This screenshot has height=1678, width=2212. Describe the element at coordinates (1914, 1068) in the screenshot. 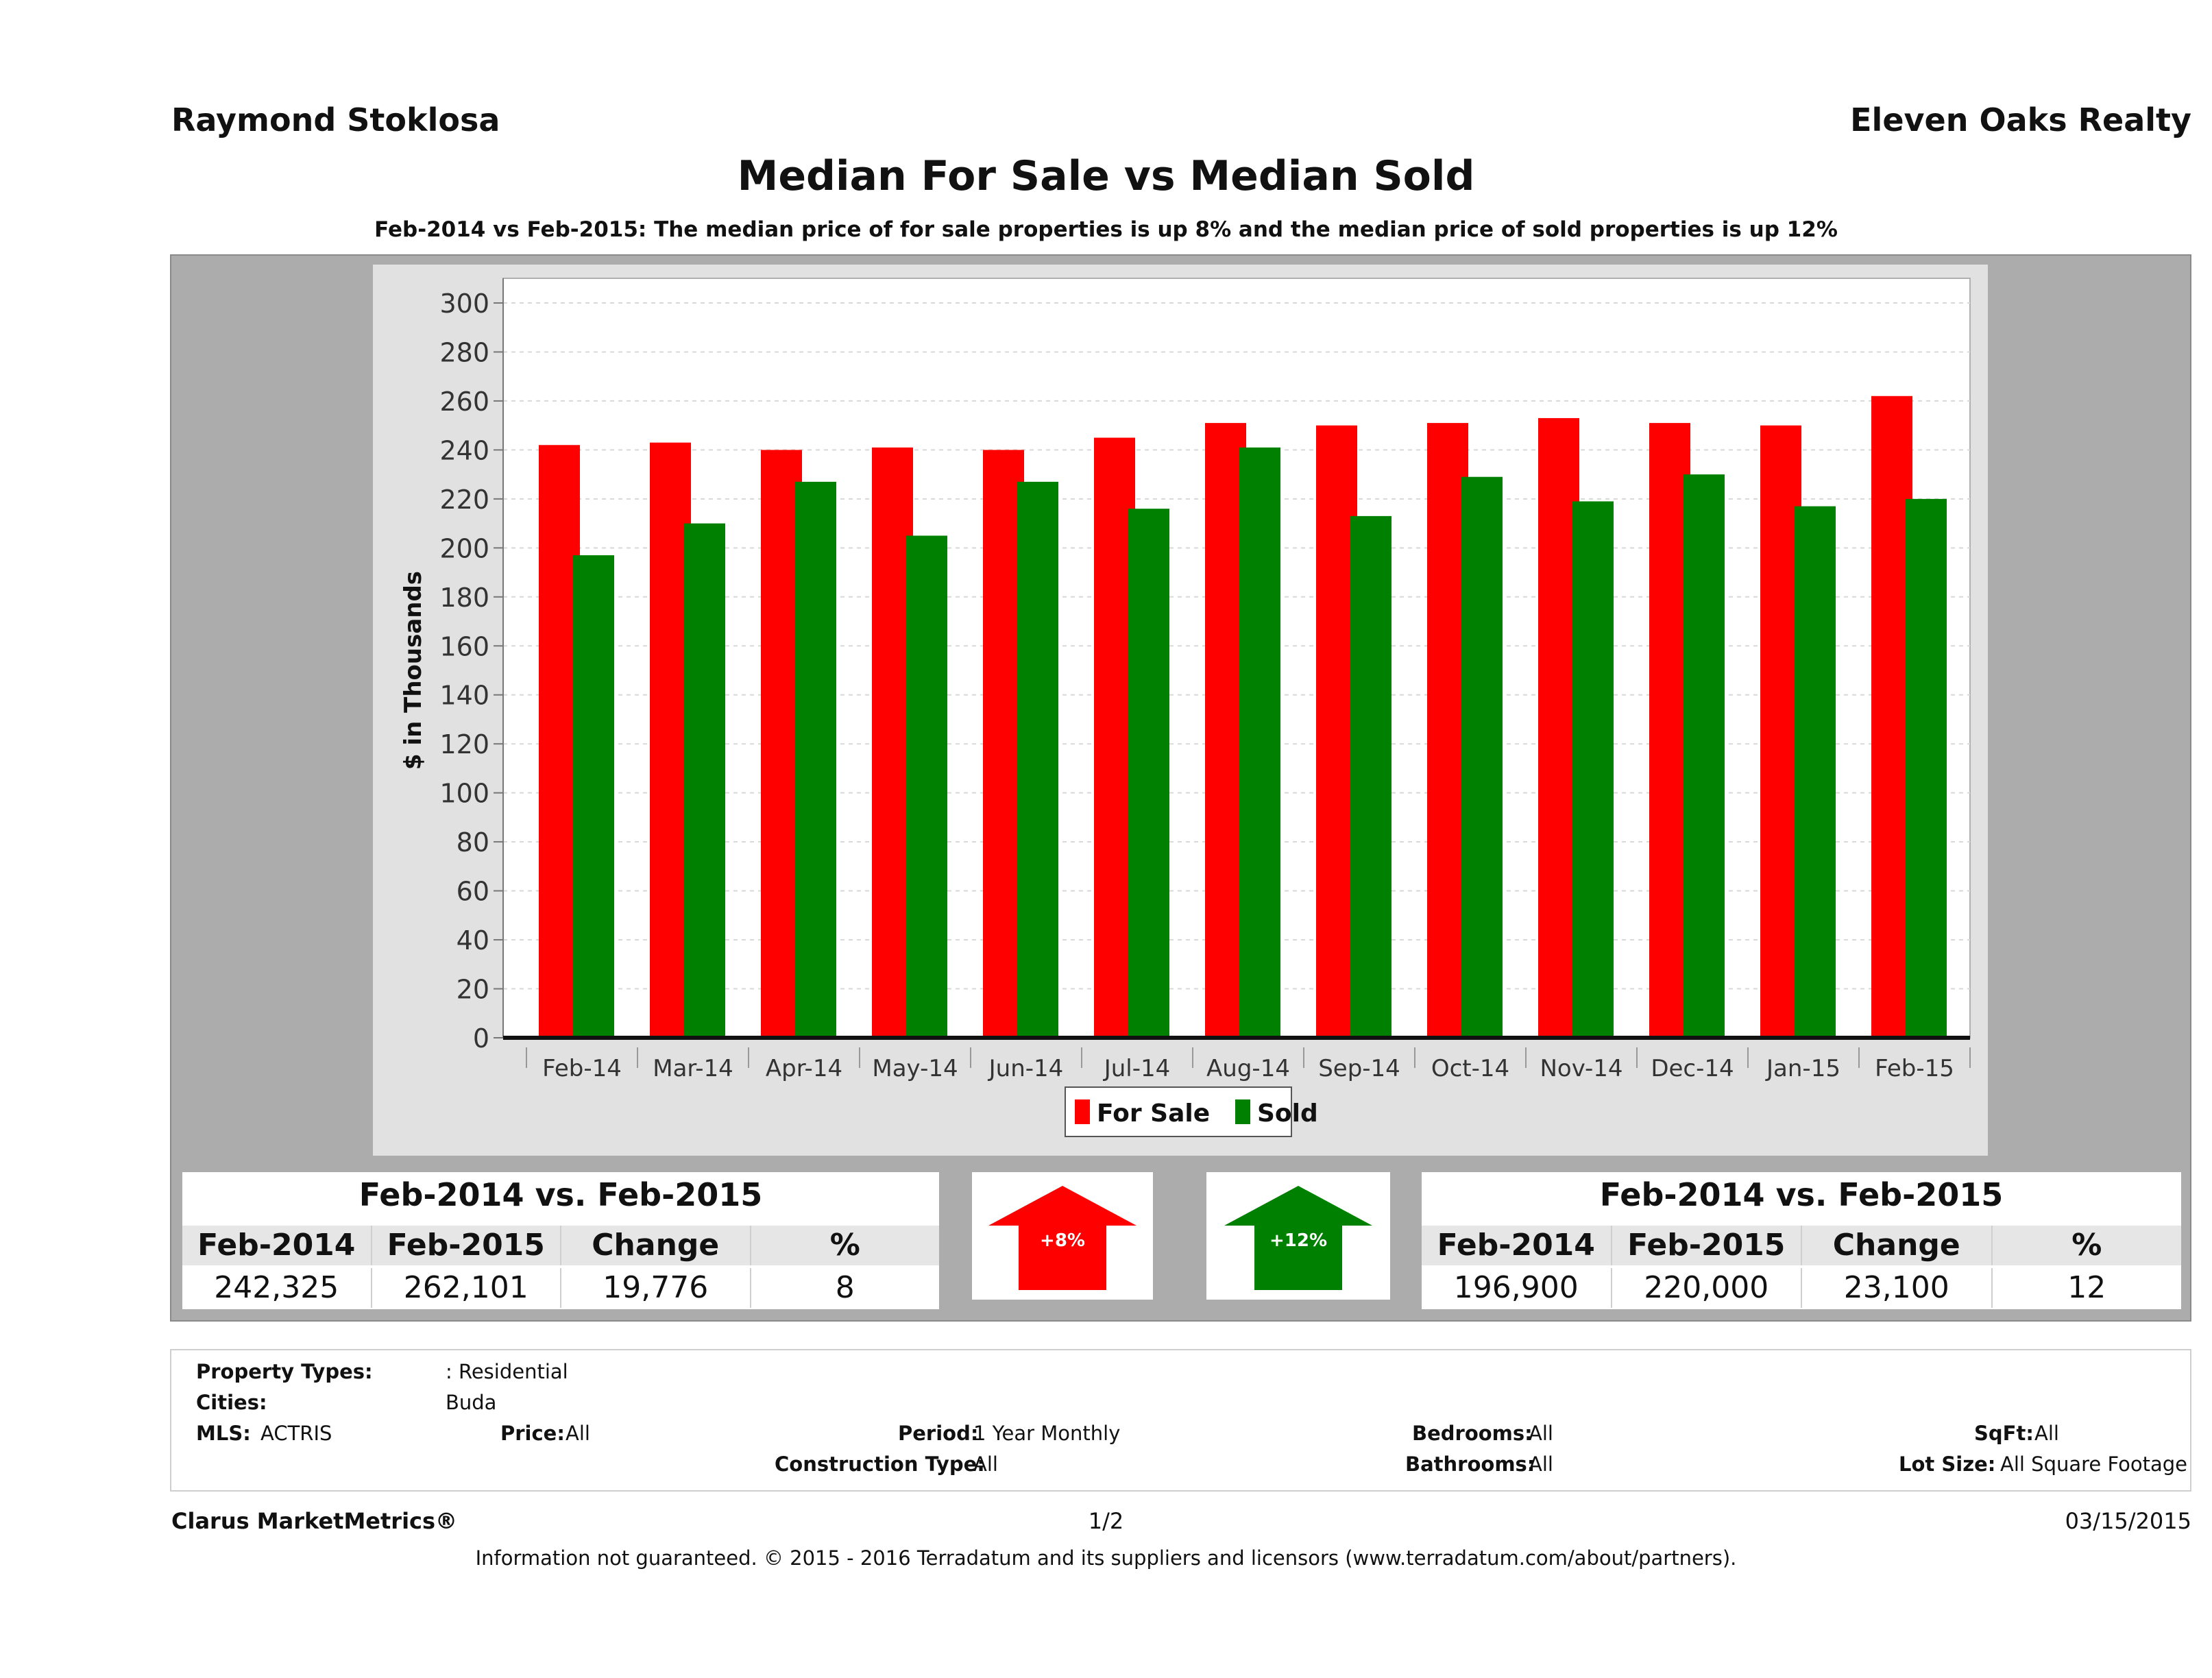

I see `x-tick-label: Feb-15` at that location.